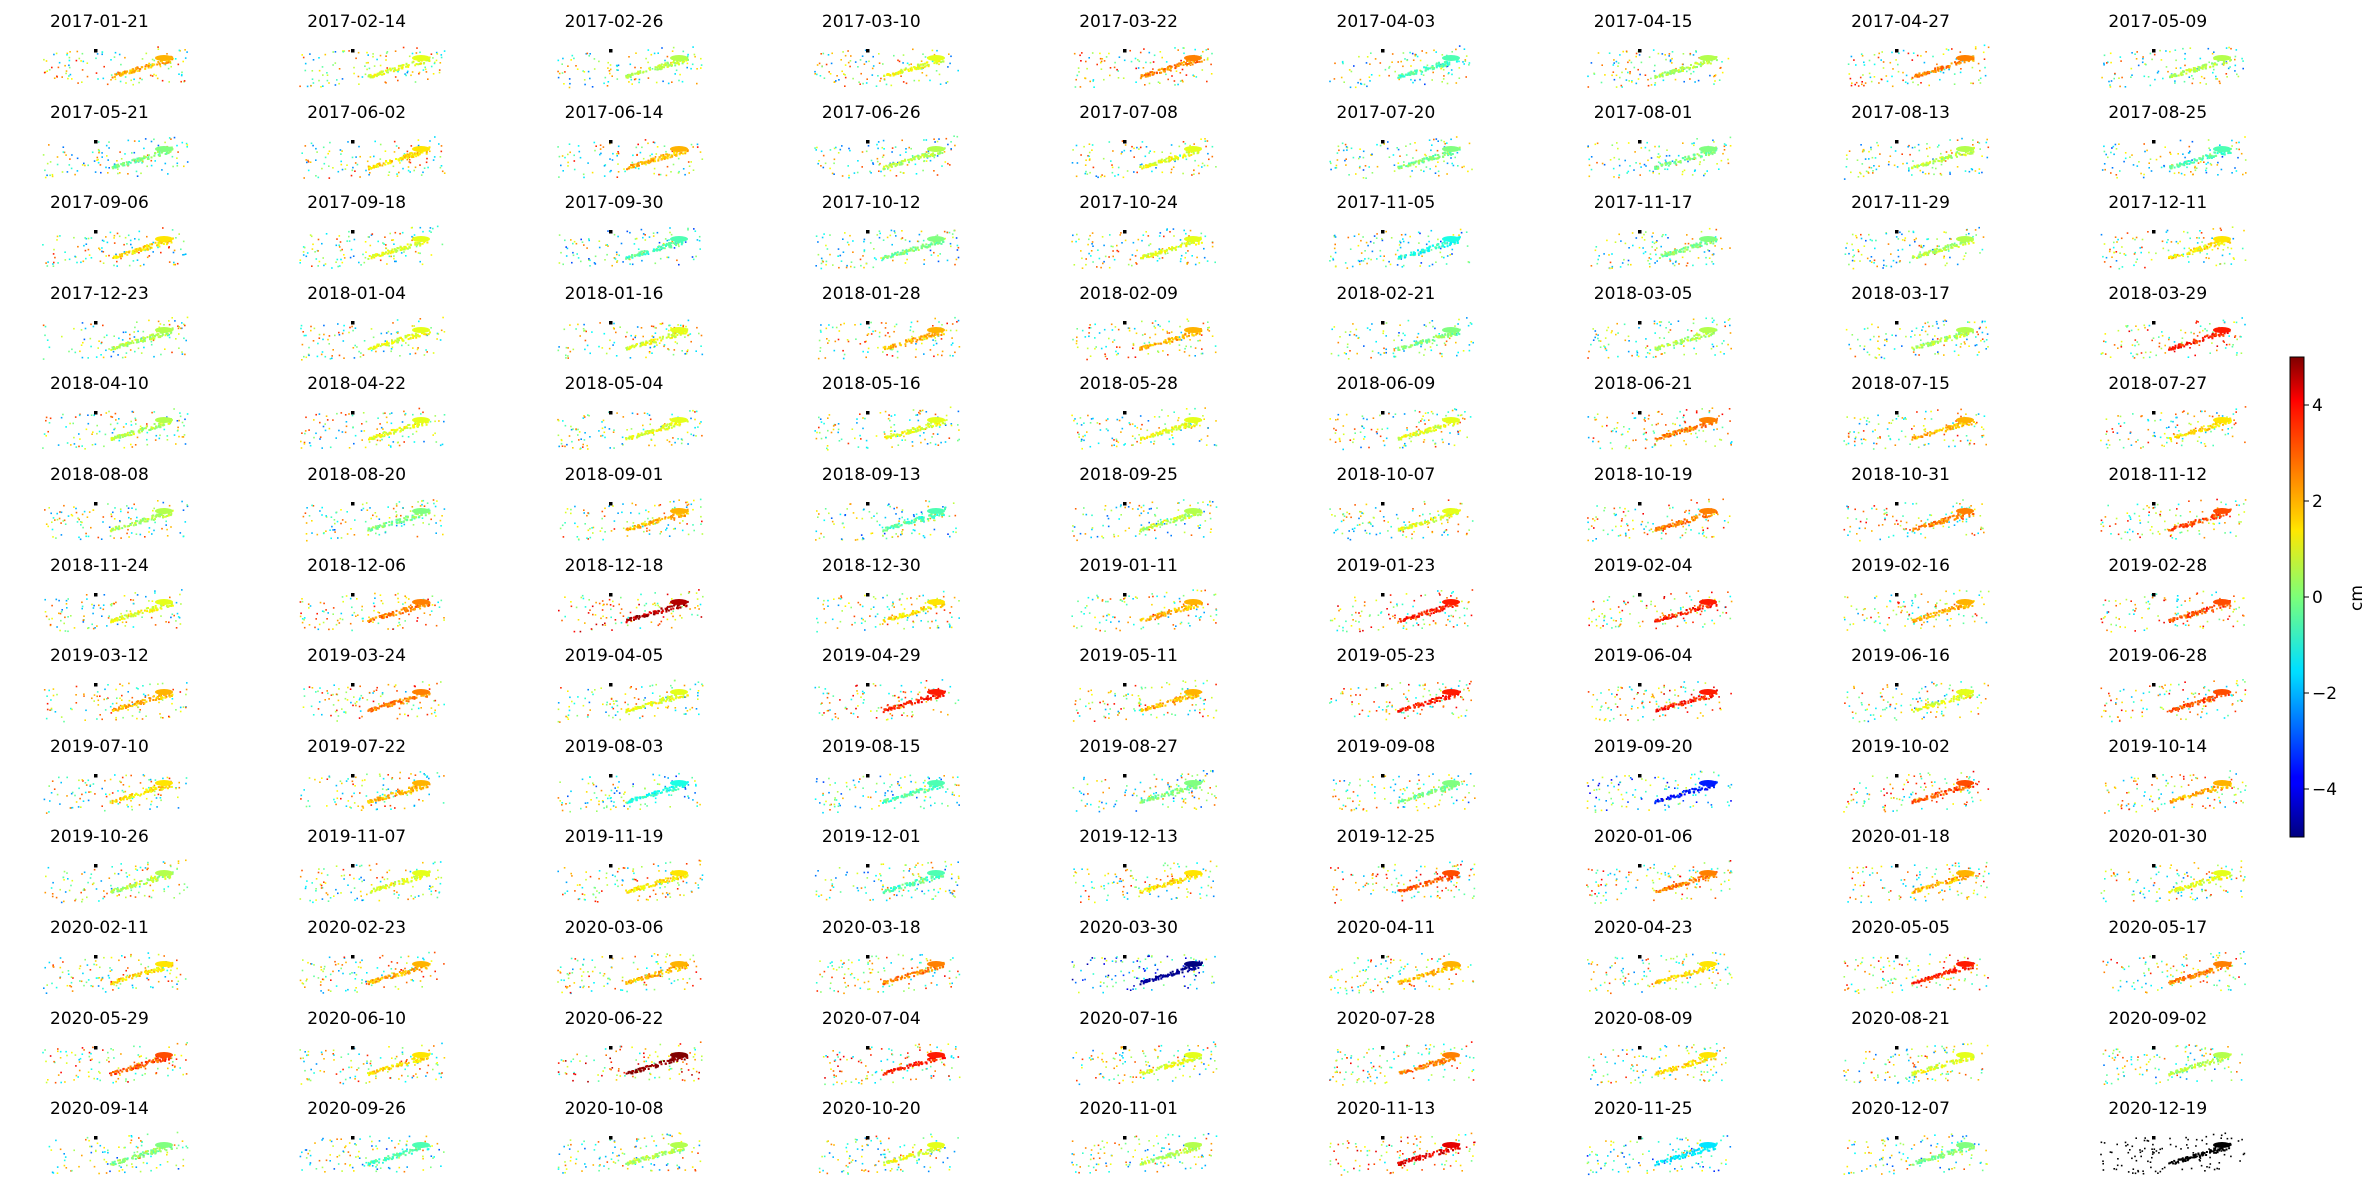  I want to click on subplot-scatter, so click(1399, 67).